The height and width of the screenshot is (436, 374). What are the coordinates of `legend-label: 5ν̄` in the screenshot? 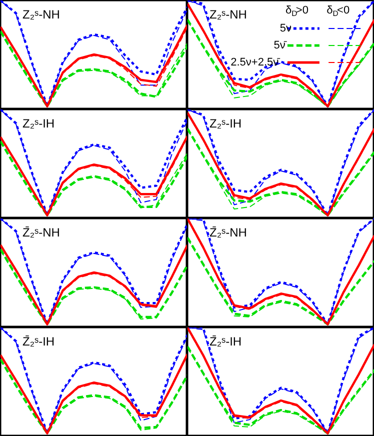 It's located at (281, 46).